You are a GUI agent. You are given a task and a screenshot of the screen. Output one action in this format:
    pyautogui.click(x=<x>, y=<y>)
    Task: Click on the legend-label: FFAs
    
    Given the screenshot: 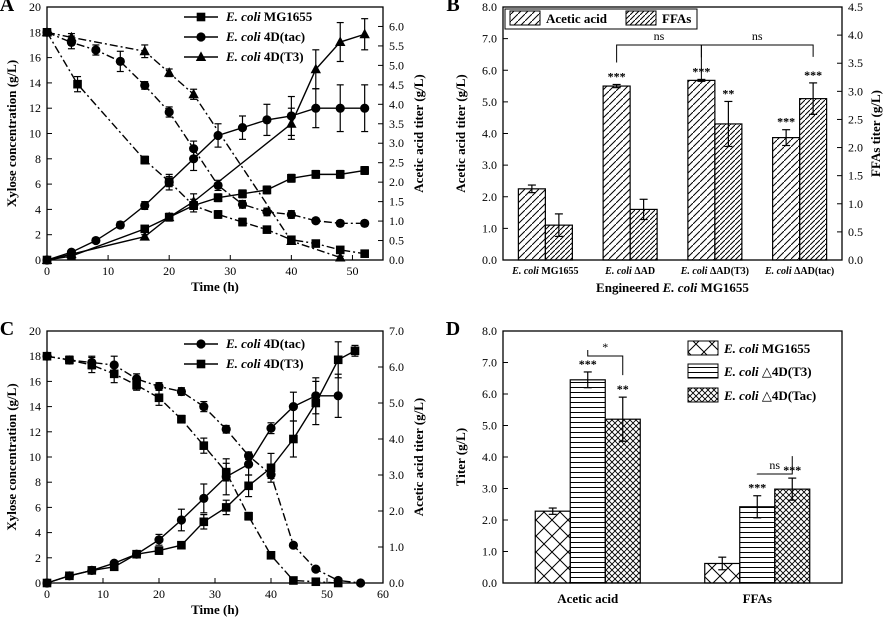 What is the action you would take?
    pyautogui.click(x=676, y=18)
    